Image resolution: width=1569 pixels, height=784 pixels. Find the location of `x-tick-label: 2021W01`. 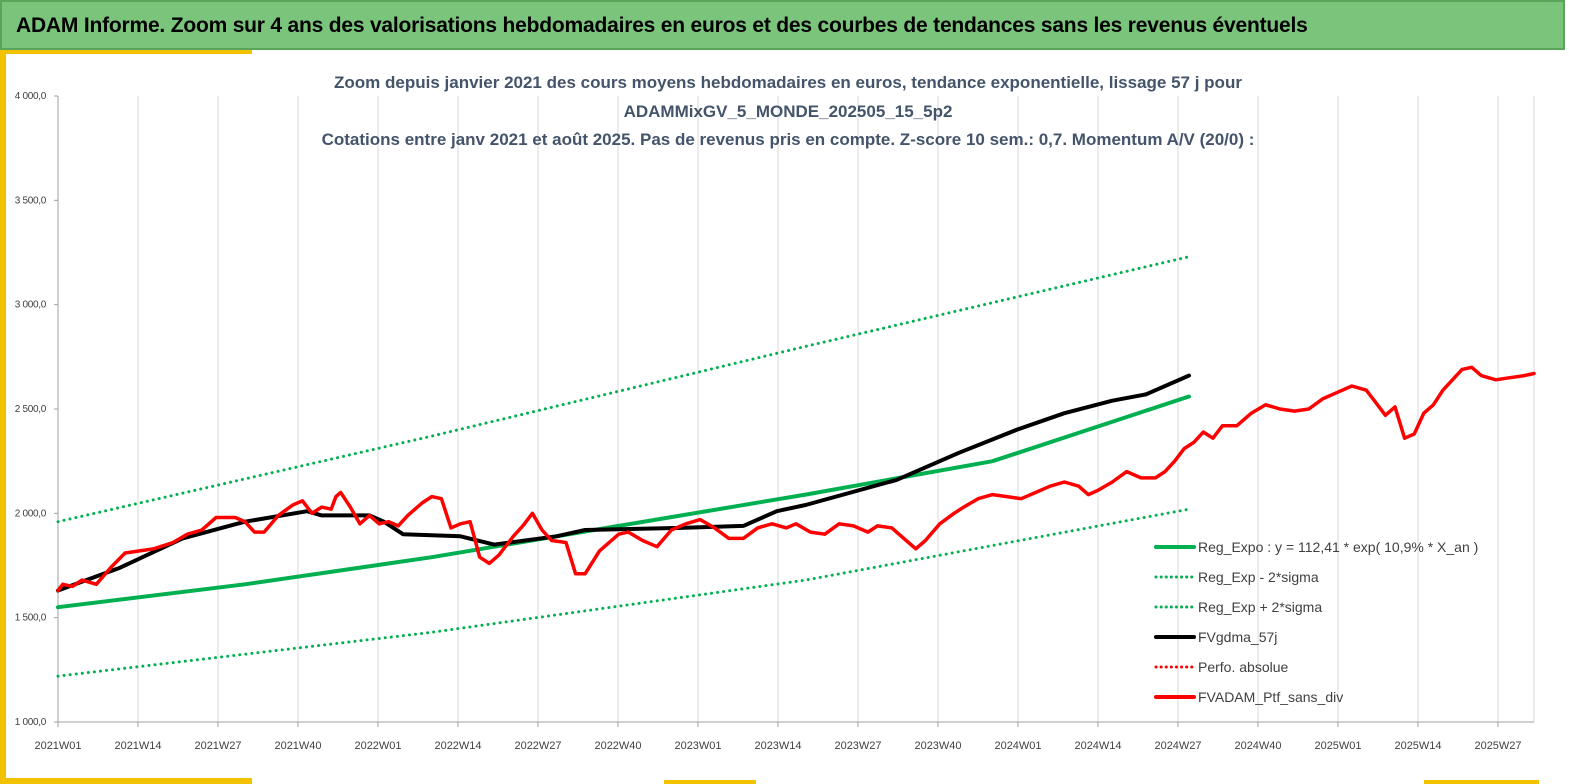

x-tick-label: 2021W01 is located at coordinates (57, 746).